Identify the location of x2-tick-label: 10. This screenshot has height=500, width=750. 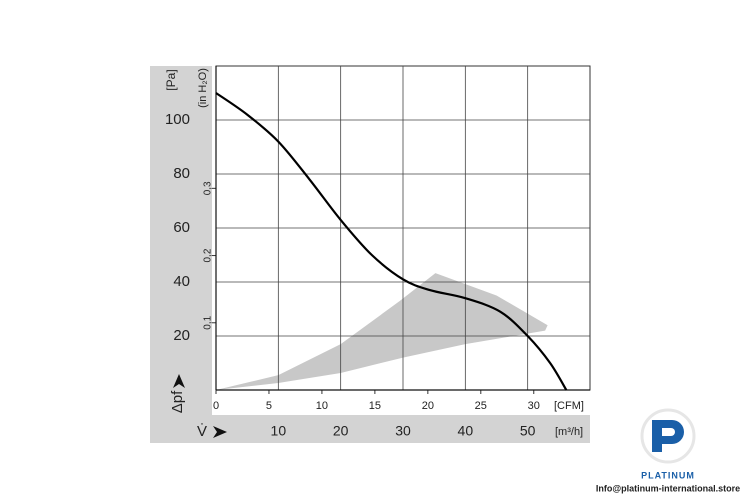
(322, 406).